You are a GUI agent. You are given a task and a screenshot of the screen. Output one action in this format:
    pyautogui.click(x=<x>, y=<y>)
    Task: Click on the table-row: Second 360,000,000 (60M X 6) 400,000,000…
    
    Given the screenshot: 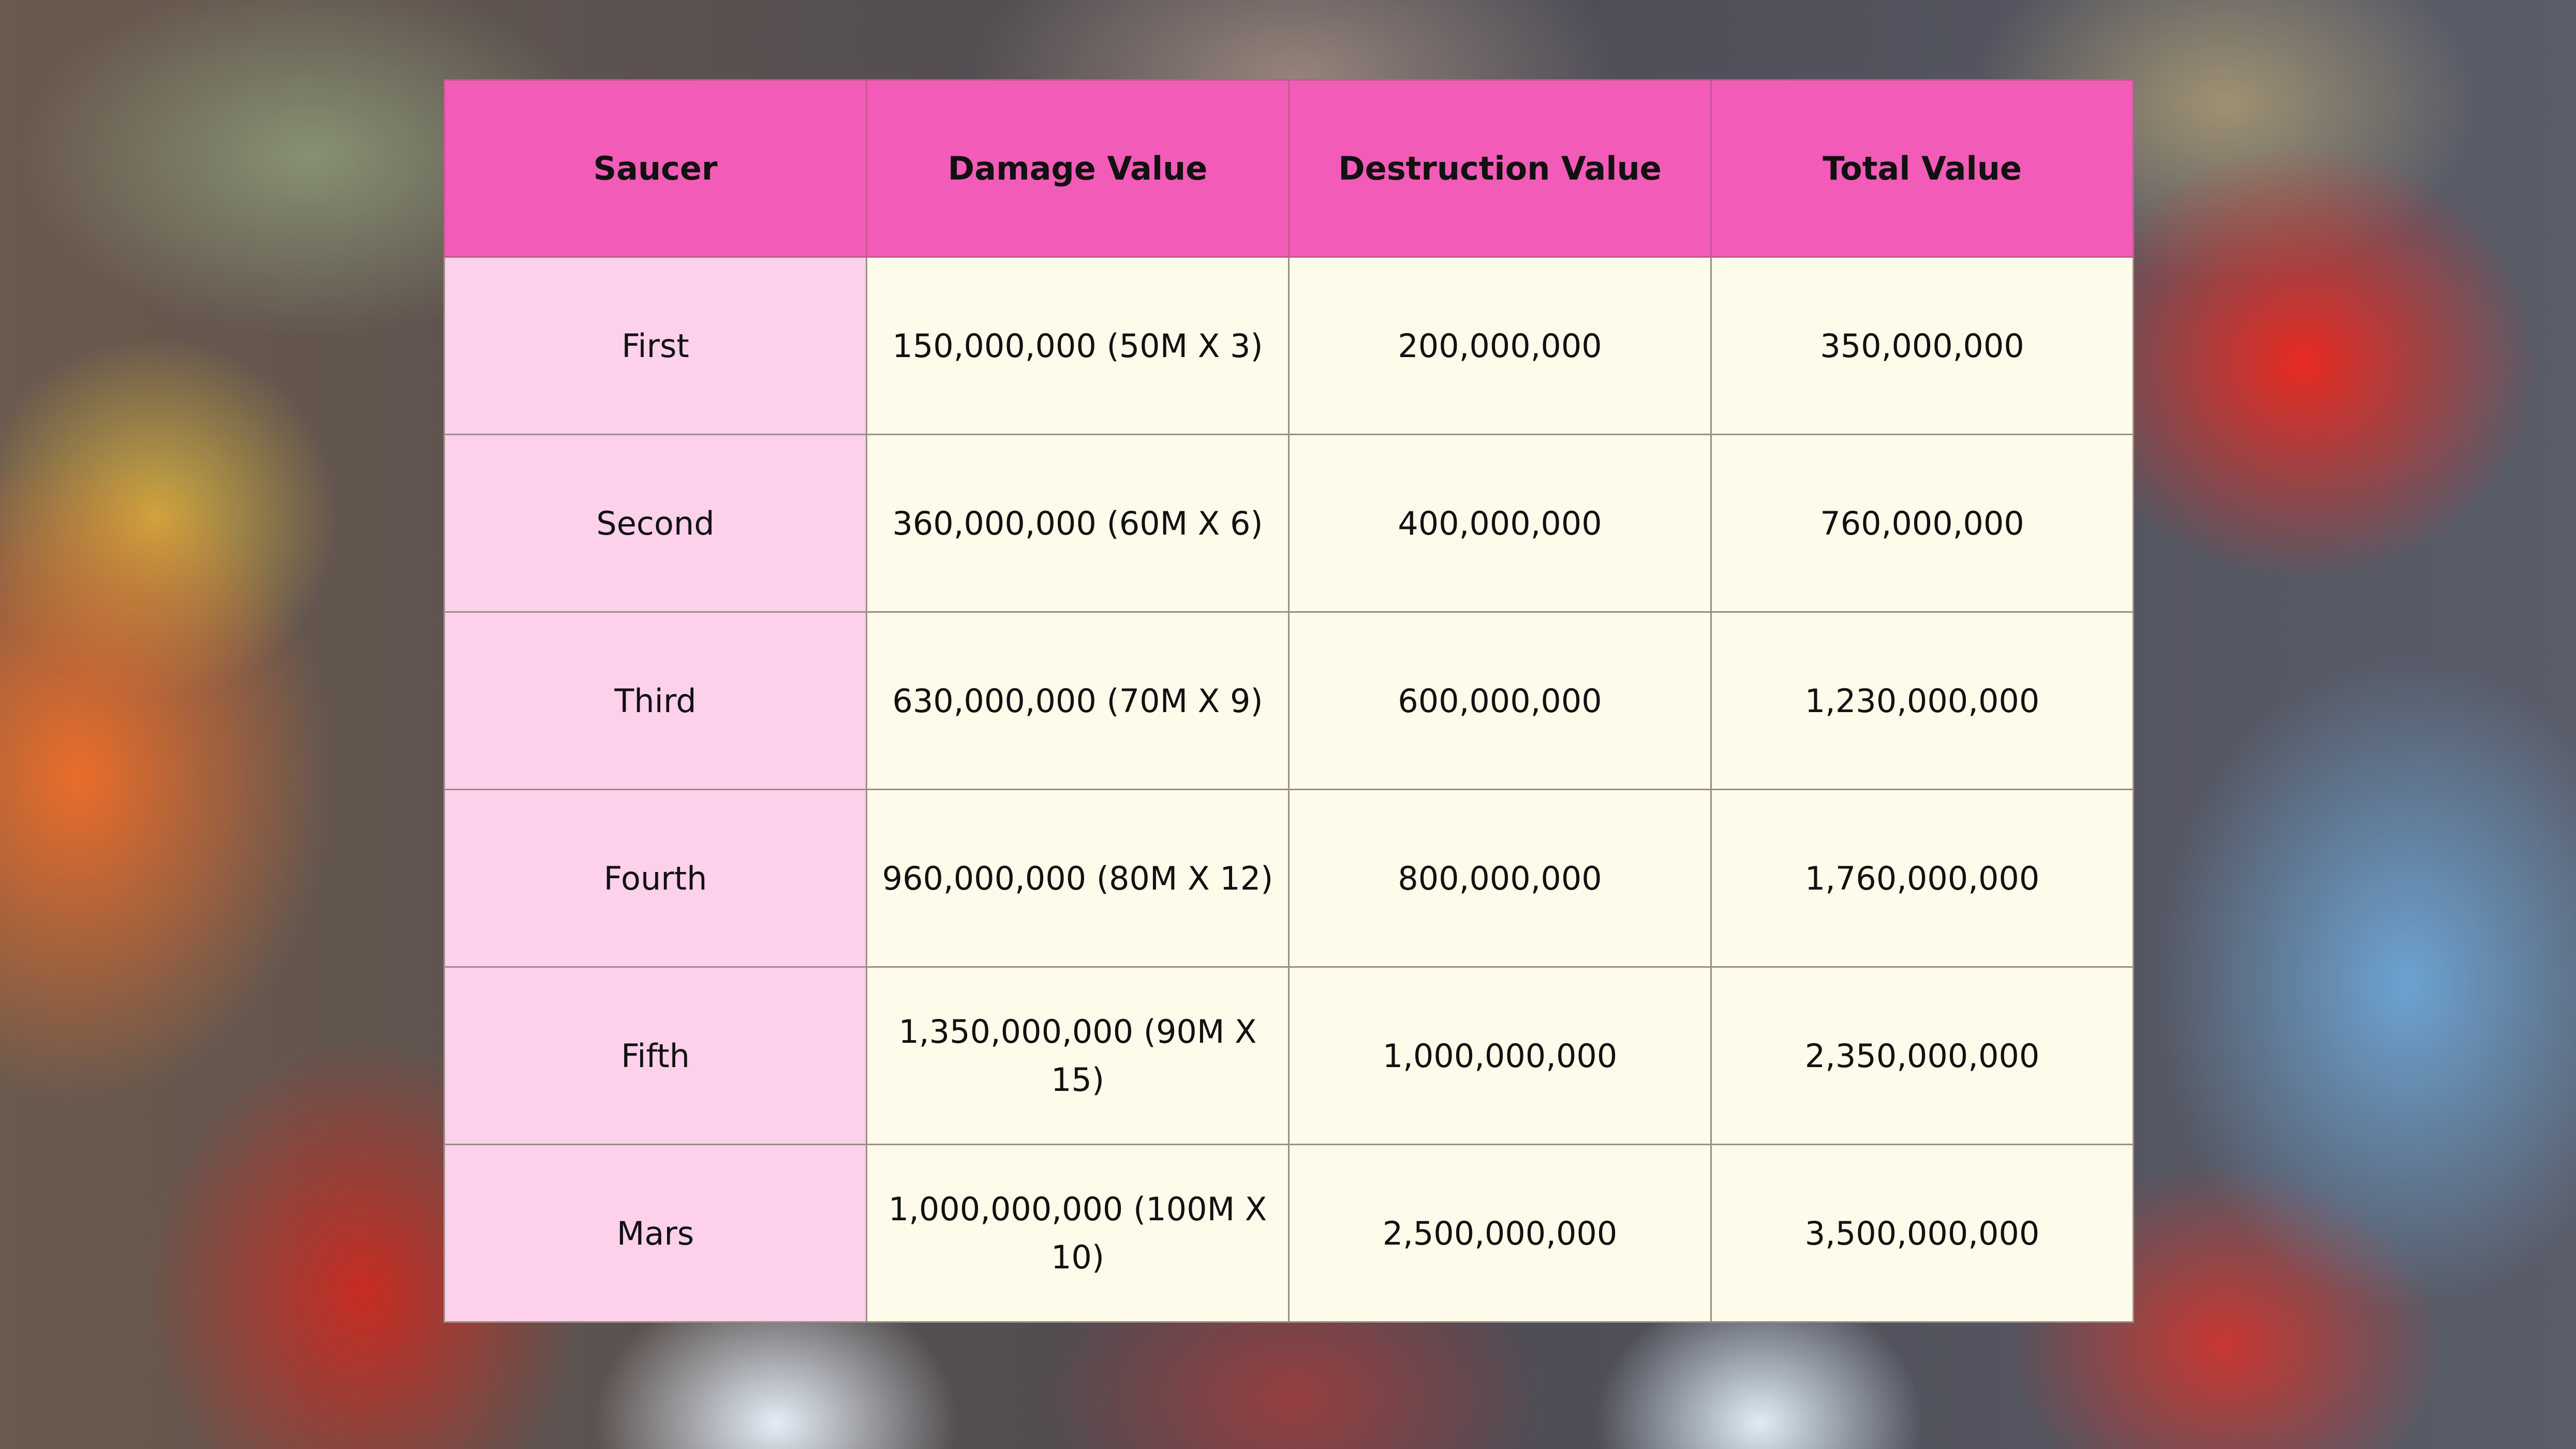 What is the action you would take?
    pyautogui.click(x=1288, y=523)
    